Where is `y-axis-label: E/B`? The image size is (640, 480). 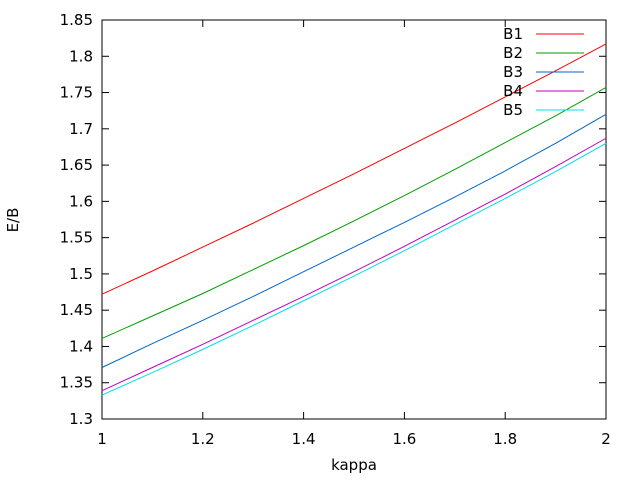 y-axis-label: E/B is located at coordinates (13, 220).